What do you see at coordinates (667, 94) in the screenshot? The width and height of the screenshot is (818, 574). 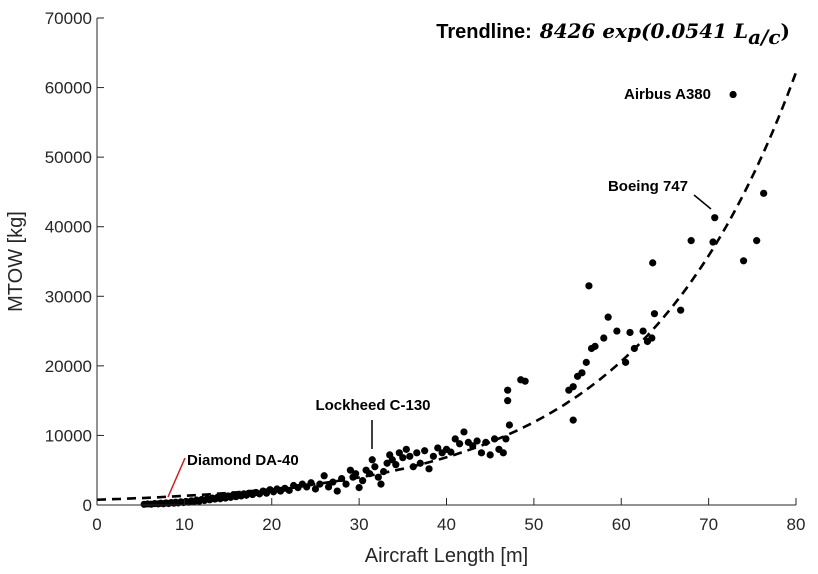 I see `annotation-label: Airbus A380` at bounding box center [667, 94].